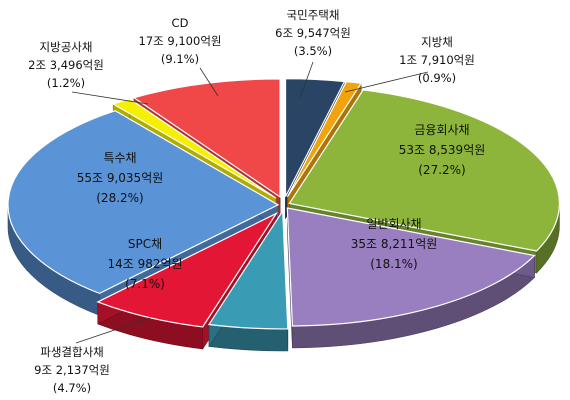 The image size is (570, 400). Describe the element at coordinates (66, 83) in the screenshot. I see `slice-7-percent: (1.2%)` at that location.